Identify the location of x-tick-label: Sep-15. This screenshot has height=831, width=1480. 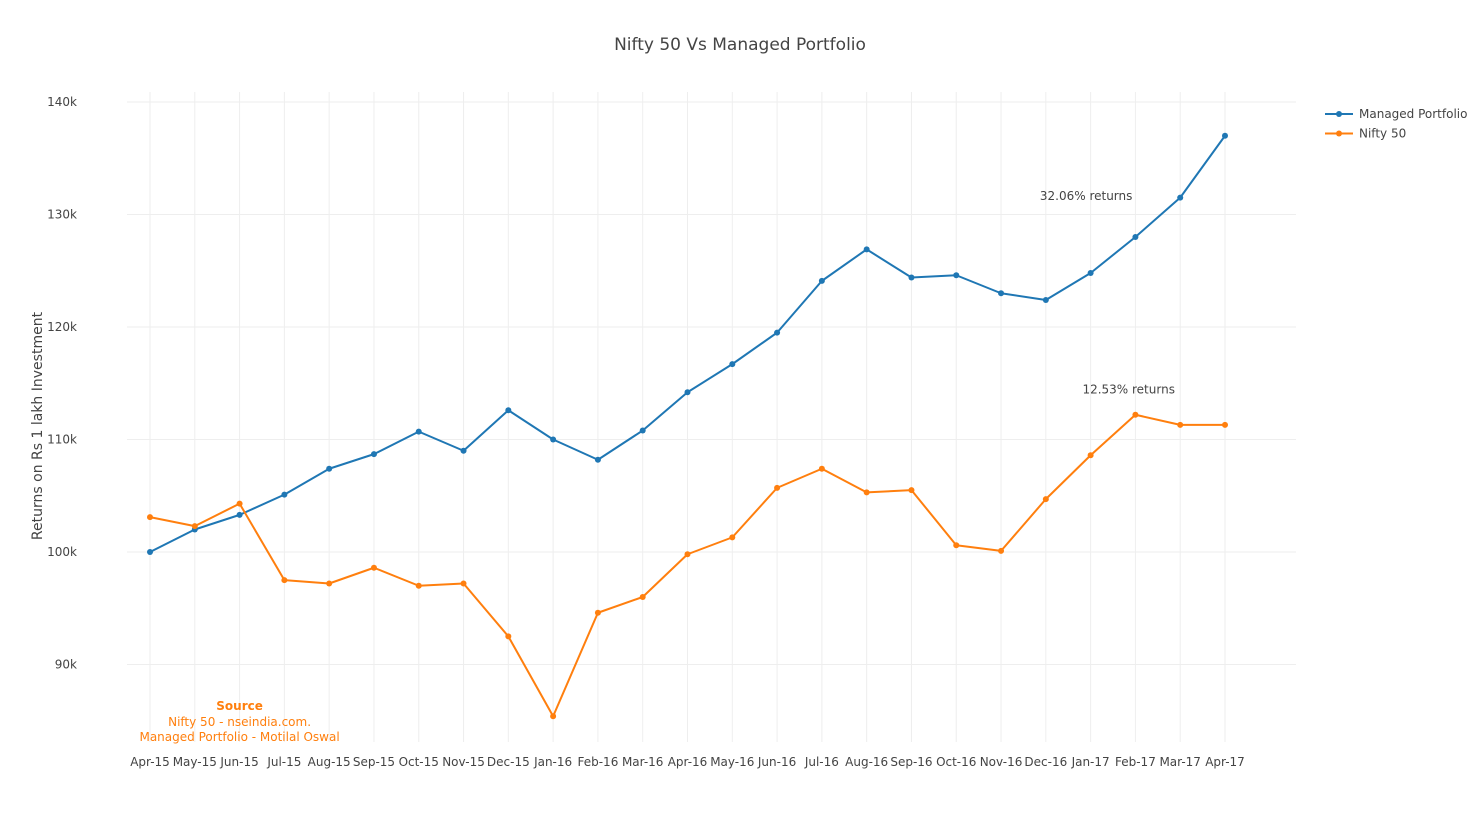
(374, 762).